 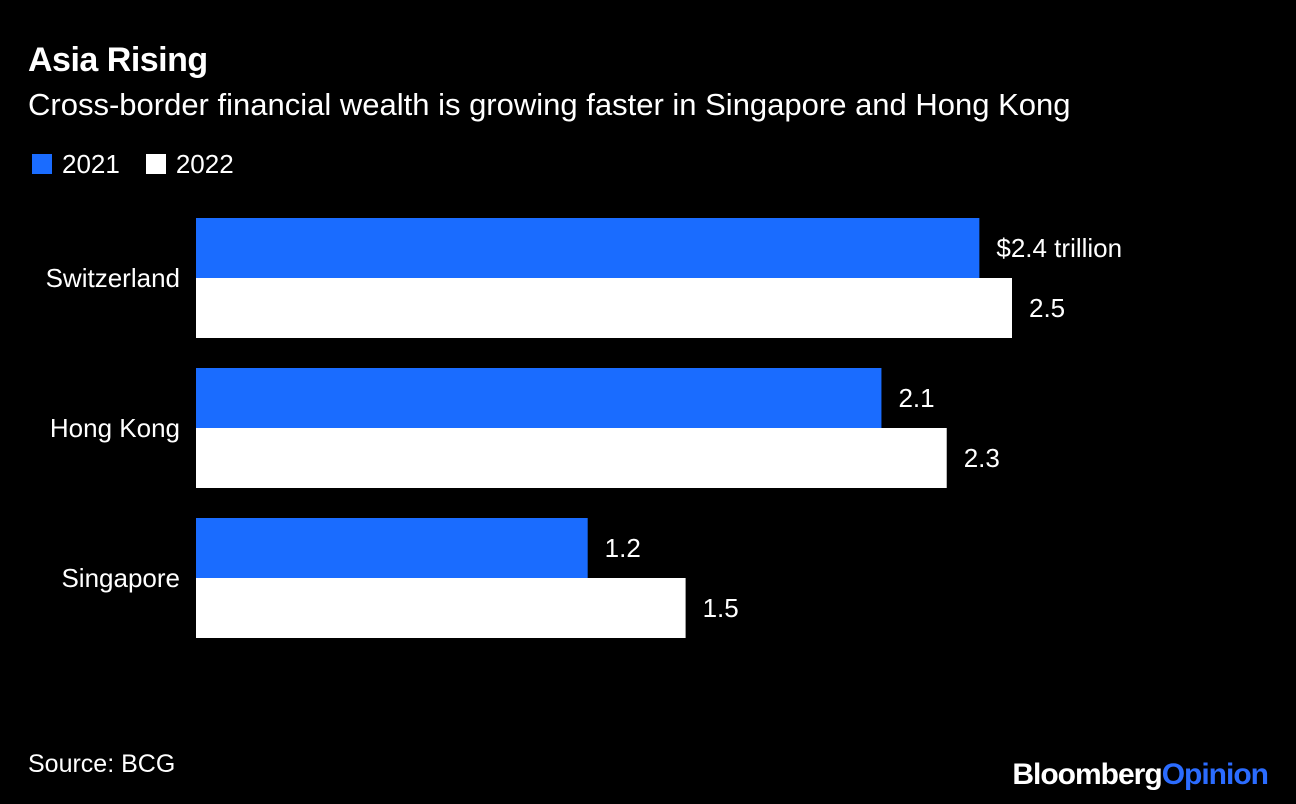 I want to click on bar-hong-kong-2021, so click(x=539, y=398).